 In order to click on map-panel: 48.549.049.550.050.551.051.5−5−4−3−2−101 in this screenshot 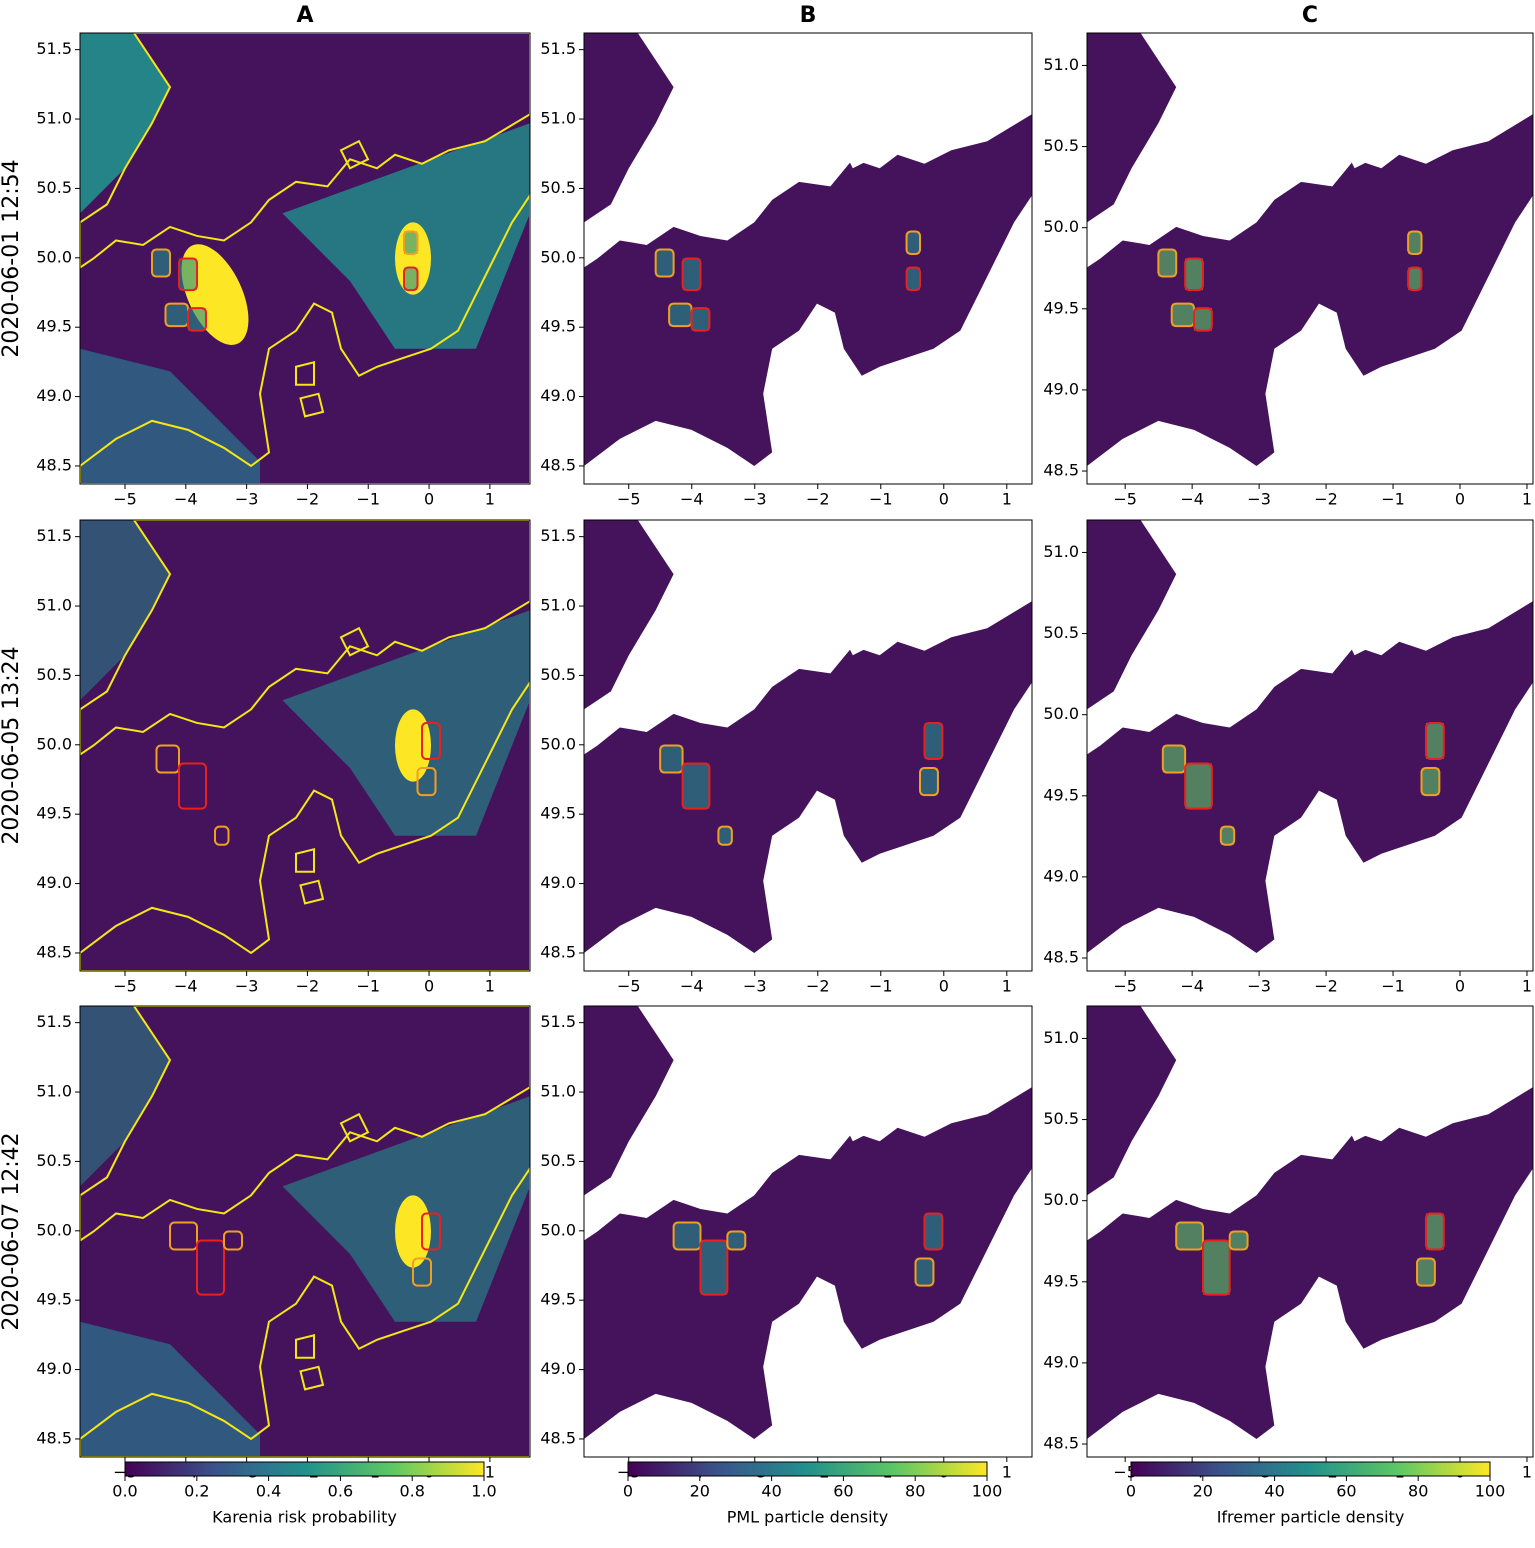, I will do `click(786, 1243)`.